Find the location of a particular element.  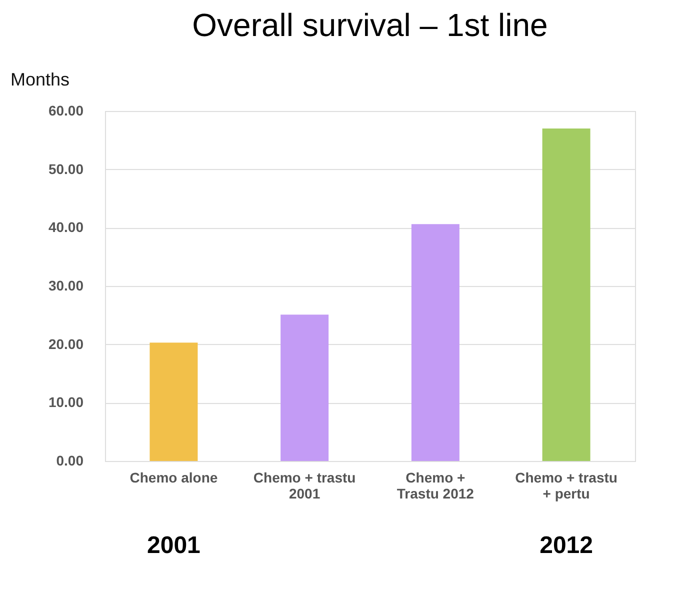

y-tick-label: 30.00 is located at coordinates (66, 286).